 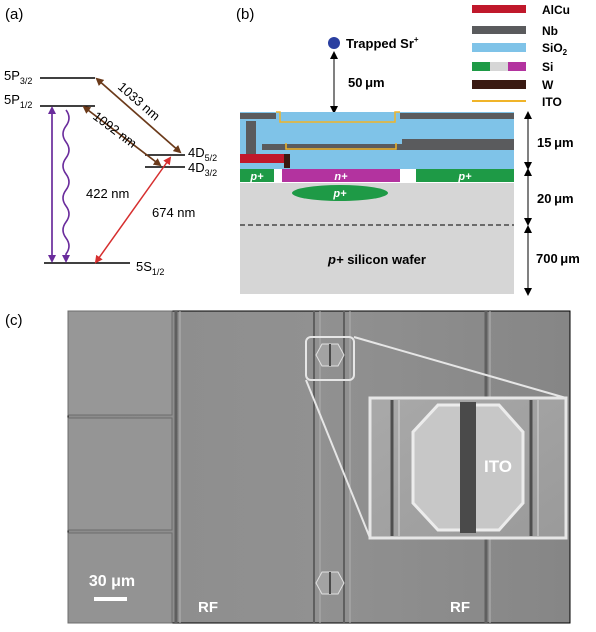 I want to click on level-5s12-label: 5S1/2, so click(x=150, y=268).